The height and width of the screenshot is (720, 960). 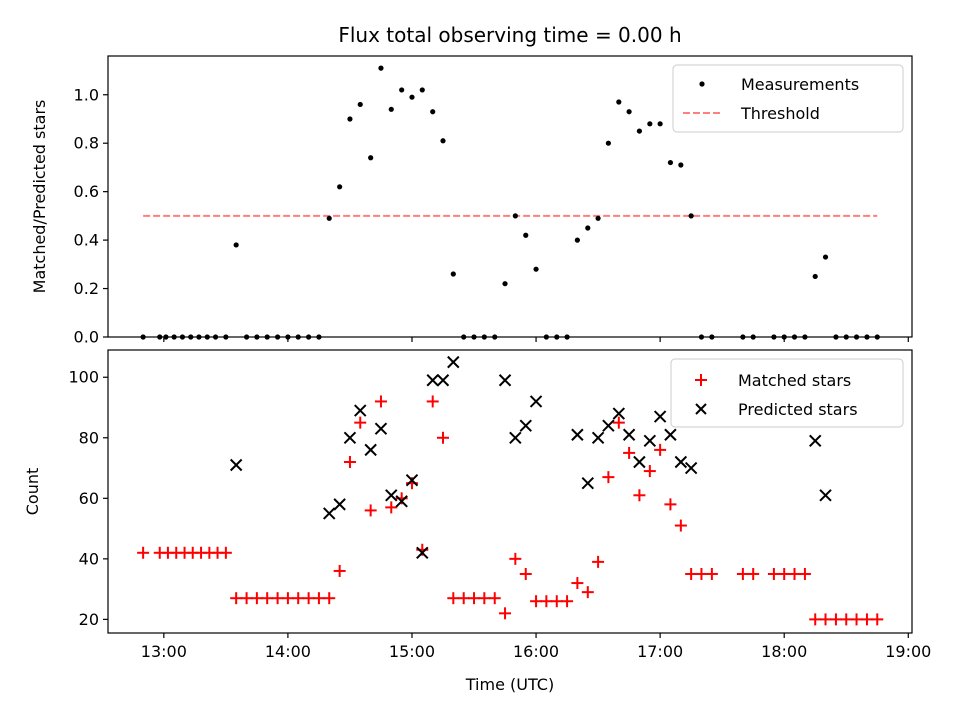 I want to click on top-ytick-label: 0.2, so click(x=86, y=288).